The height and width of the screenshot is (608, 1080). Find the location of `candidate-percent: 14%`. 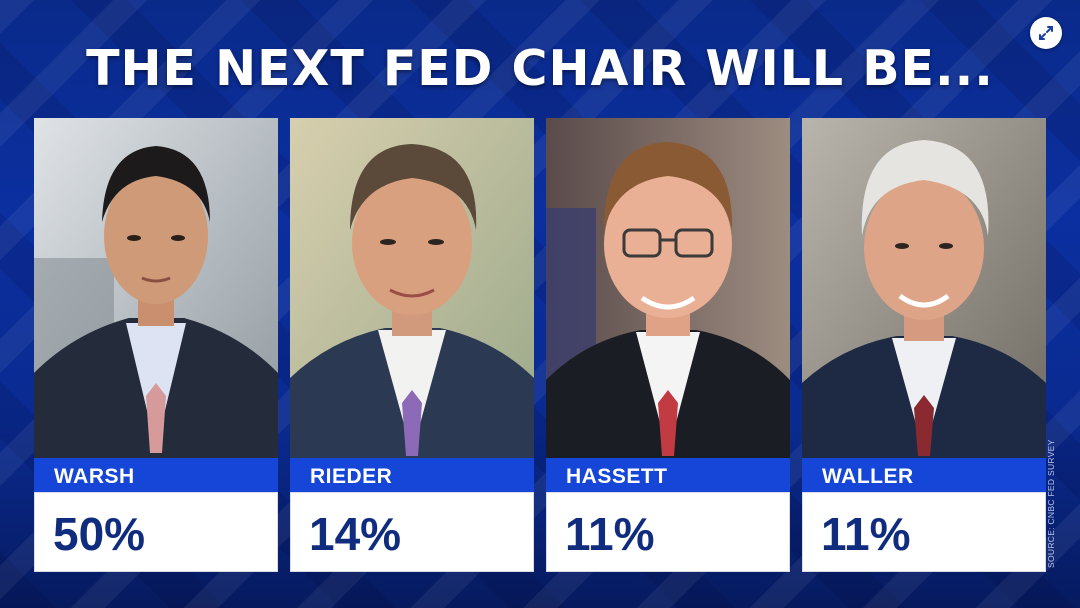

candidate-percent: 14% is located at coordinates (355, 534).